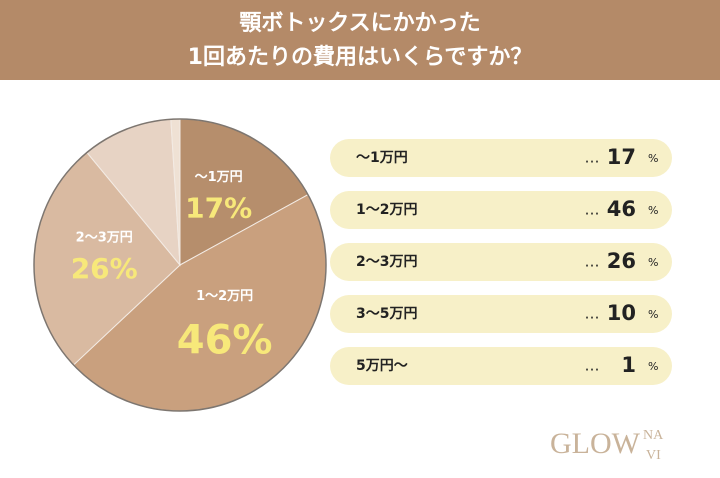 This screenshot has width=720, height=478. Describe the element at coordinates (595, 443) in the screenshot. I see `brand-logo: GLOW` at that location.